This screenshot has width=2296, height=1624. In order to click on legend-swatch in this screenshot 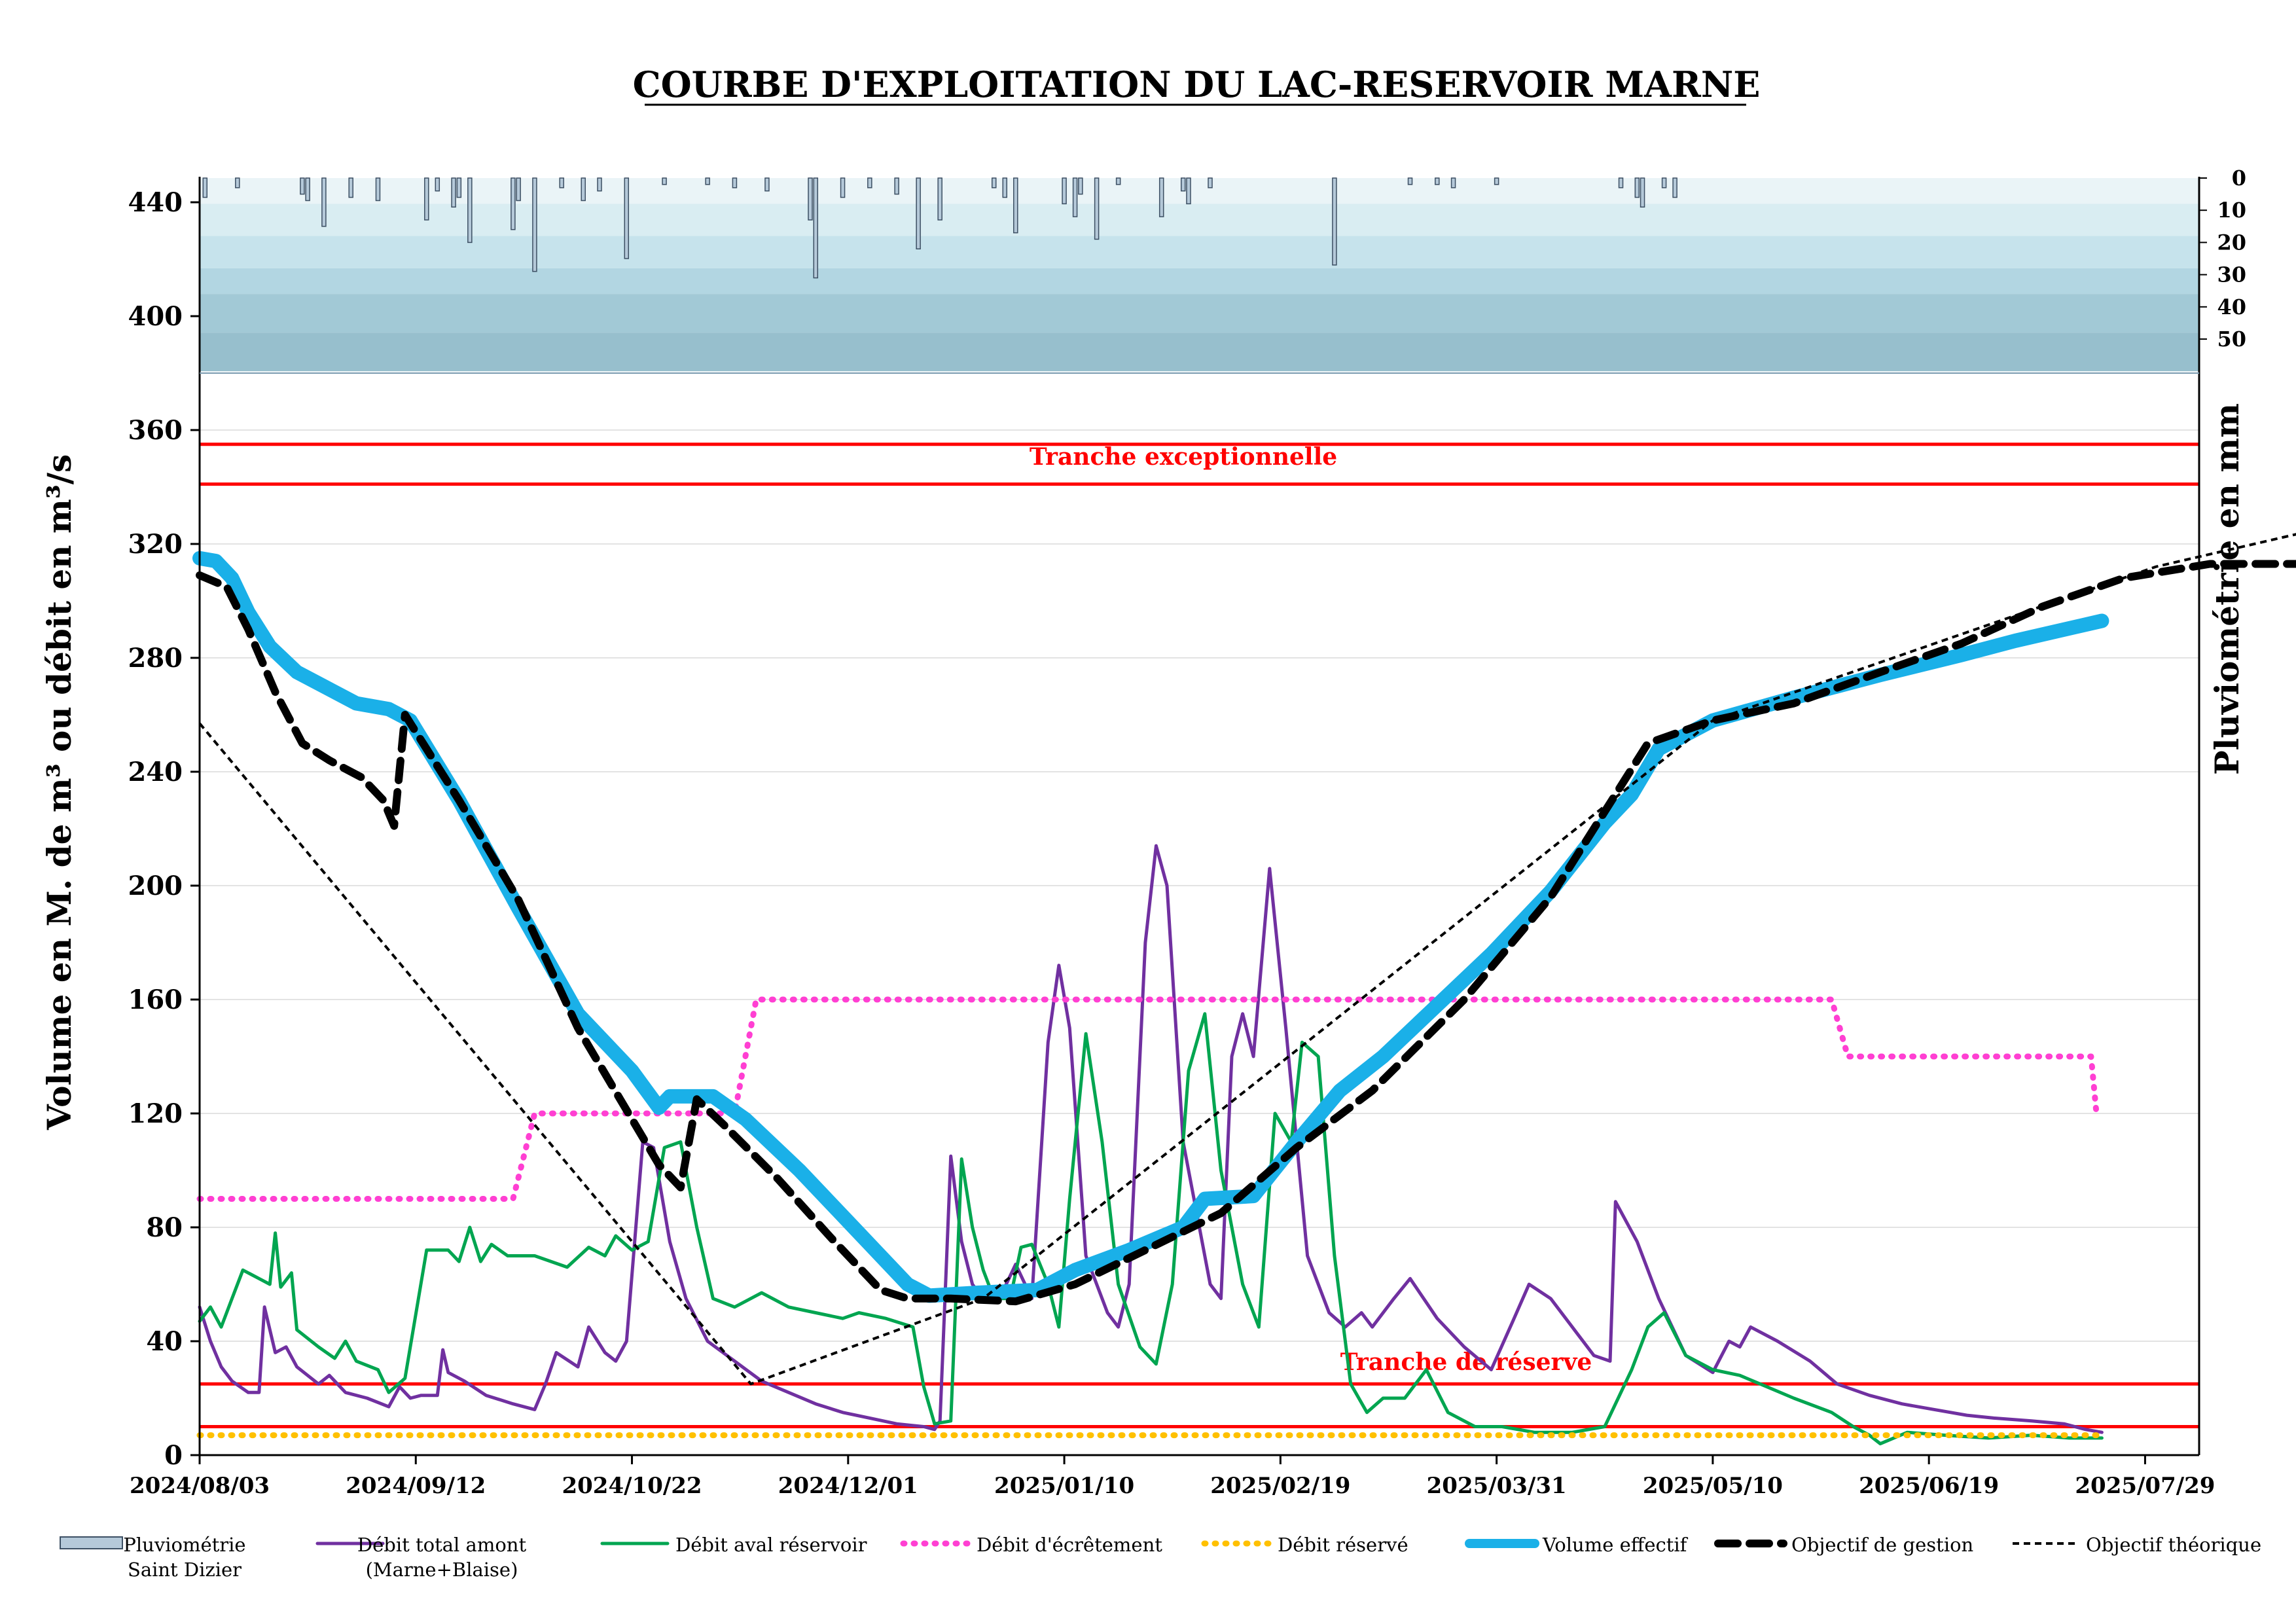, I will do `click(91, 1542)`.